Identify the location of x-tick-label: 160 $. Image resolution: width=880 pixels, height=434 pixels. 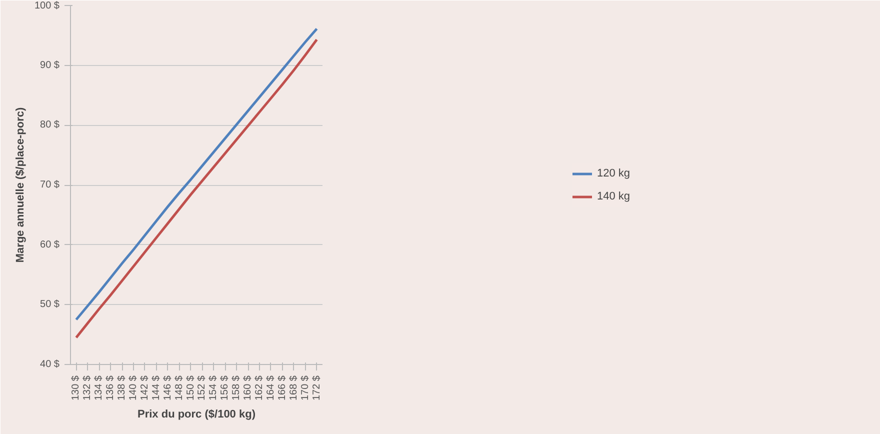
(248, 388).